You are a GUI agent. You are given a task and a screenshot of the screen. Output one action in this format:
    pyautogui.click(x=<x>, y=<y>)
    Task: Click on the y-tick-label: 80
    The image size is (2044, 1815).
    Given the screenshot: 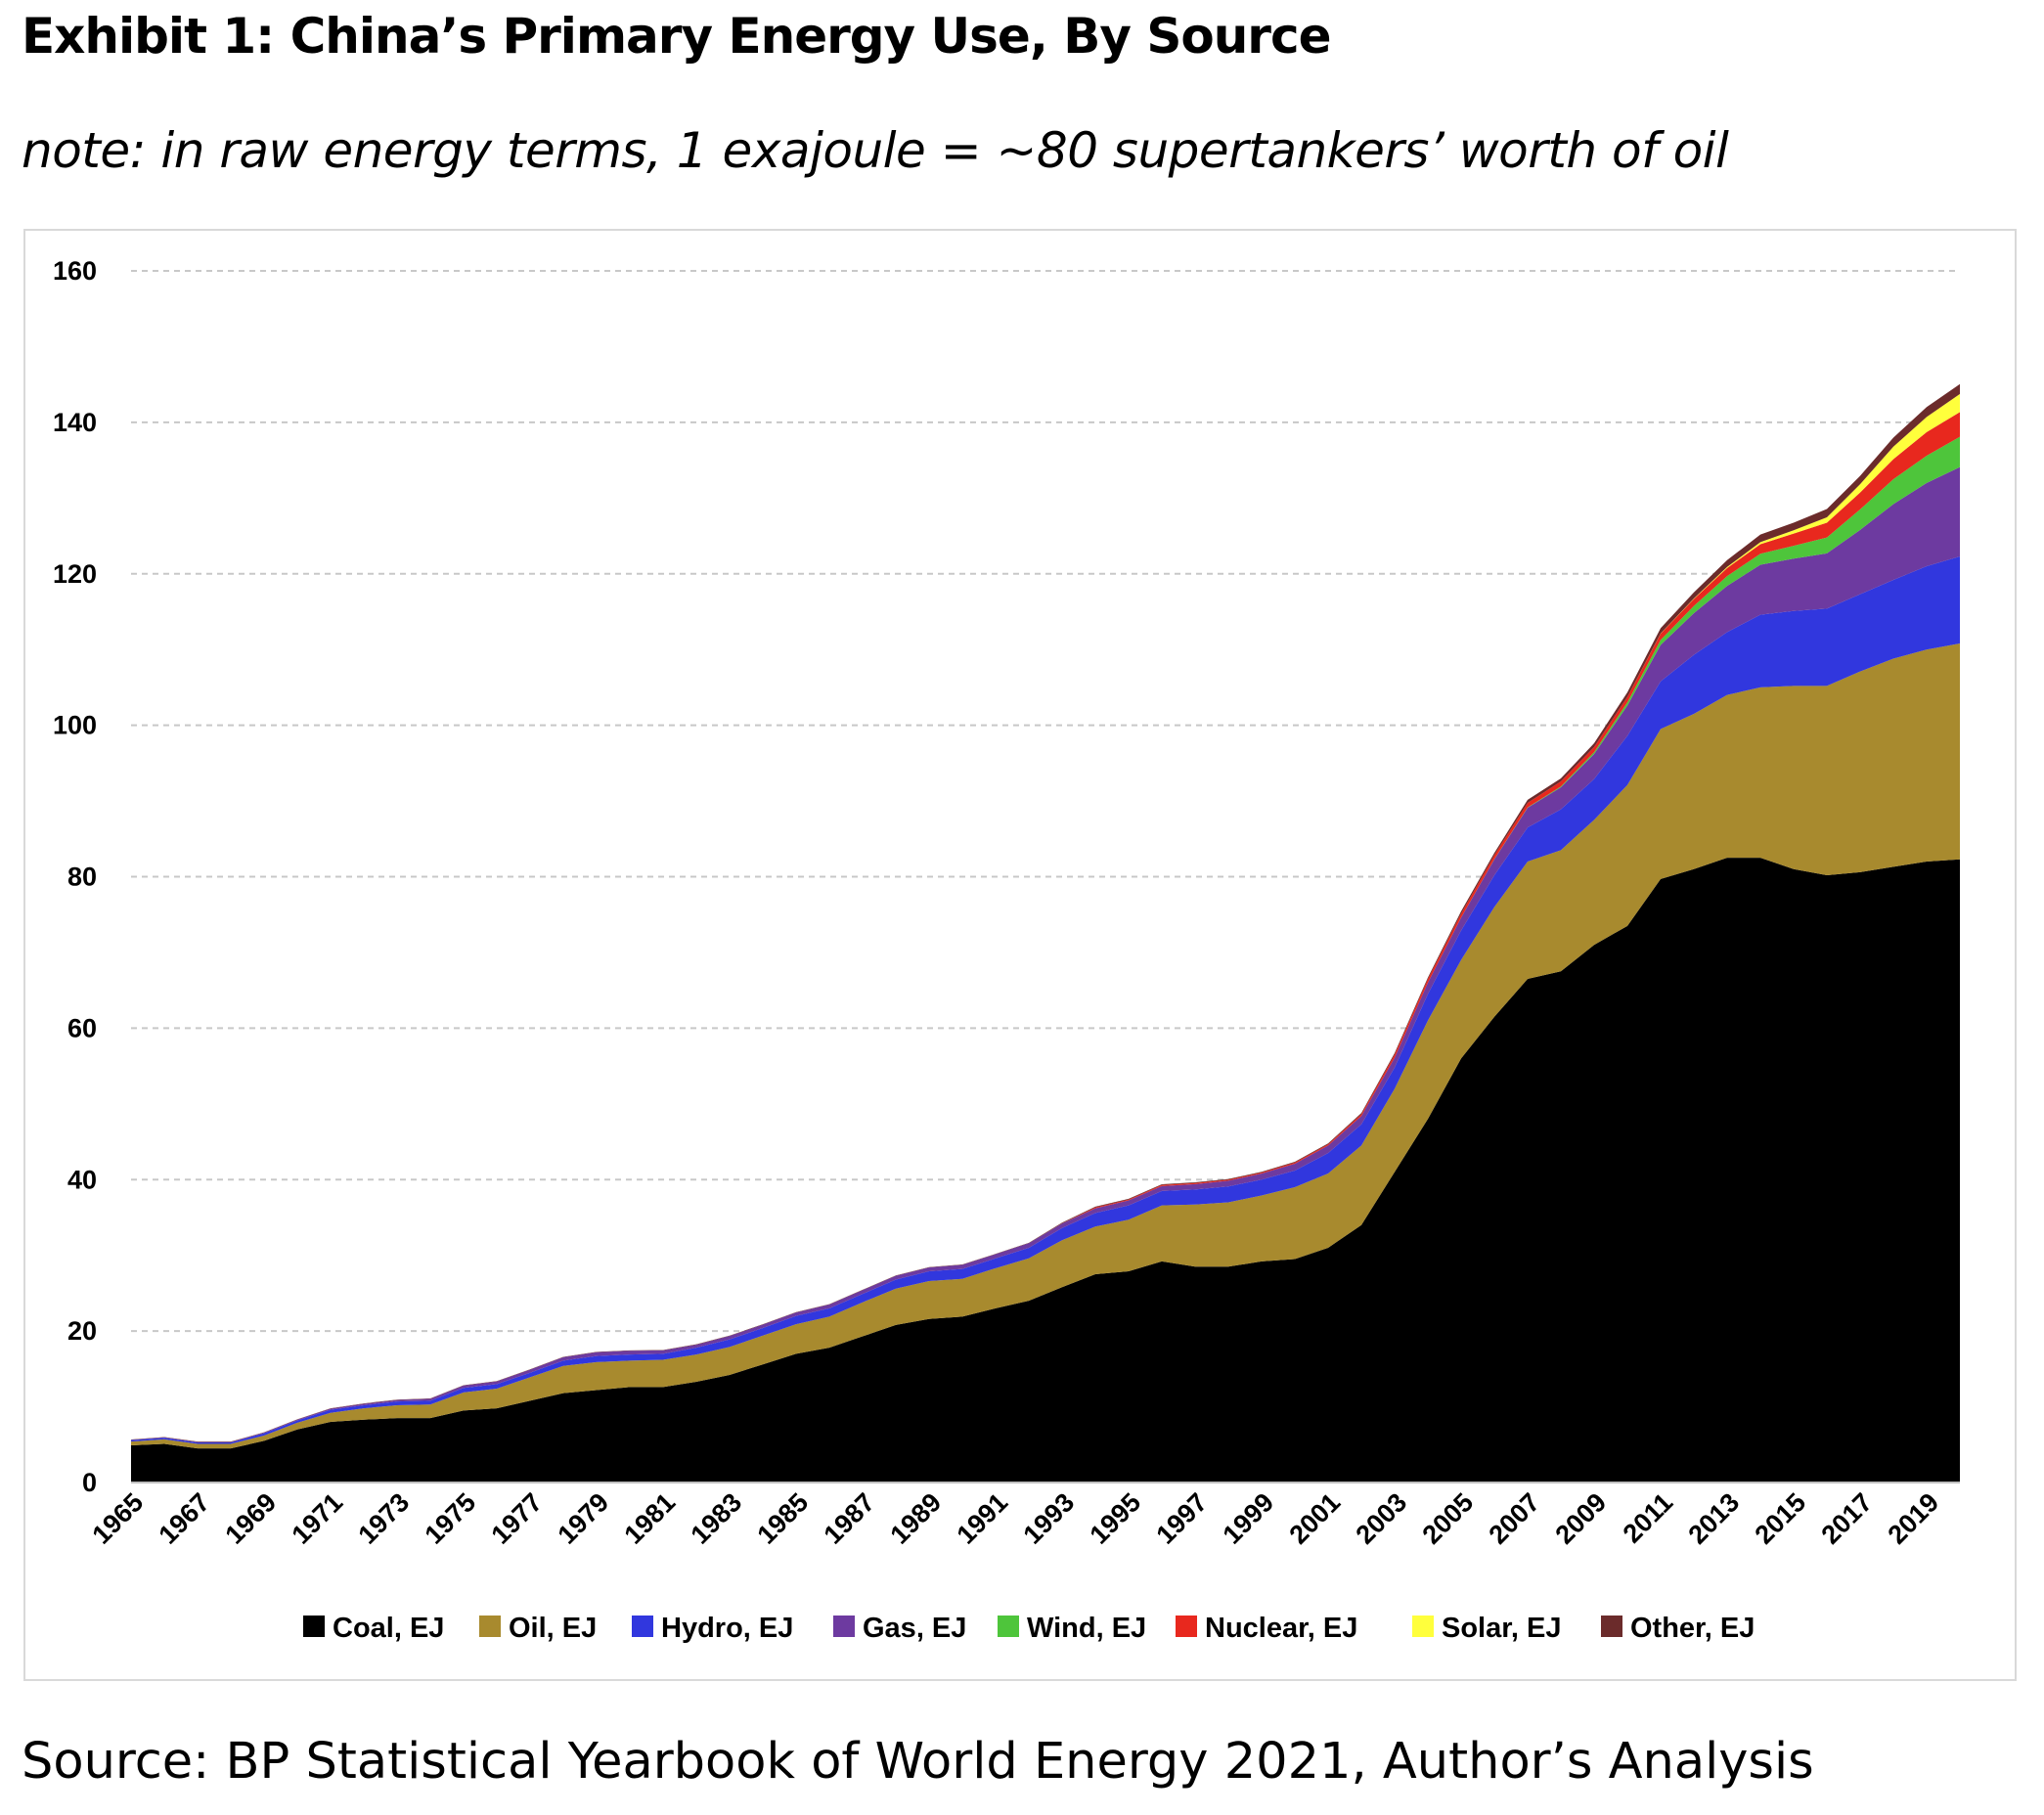 What is the action you would take?
    pyautogui.click(x=82, y=877)
    